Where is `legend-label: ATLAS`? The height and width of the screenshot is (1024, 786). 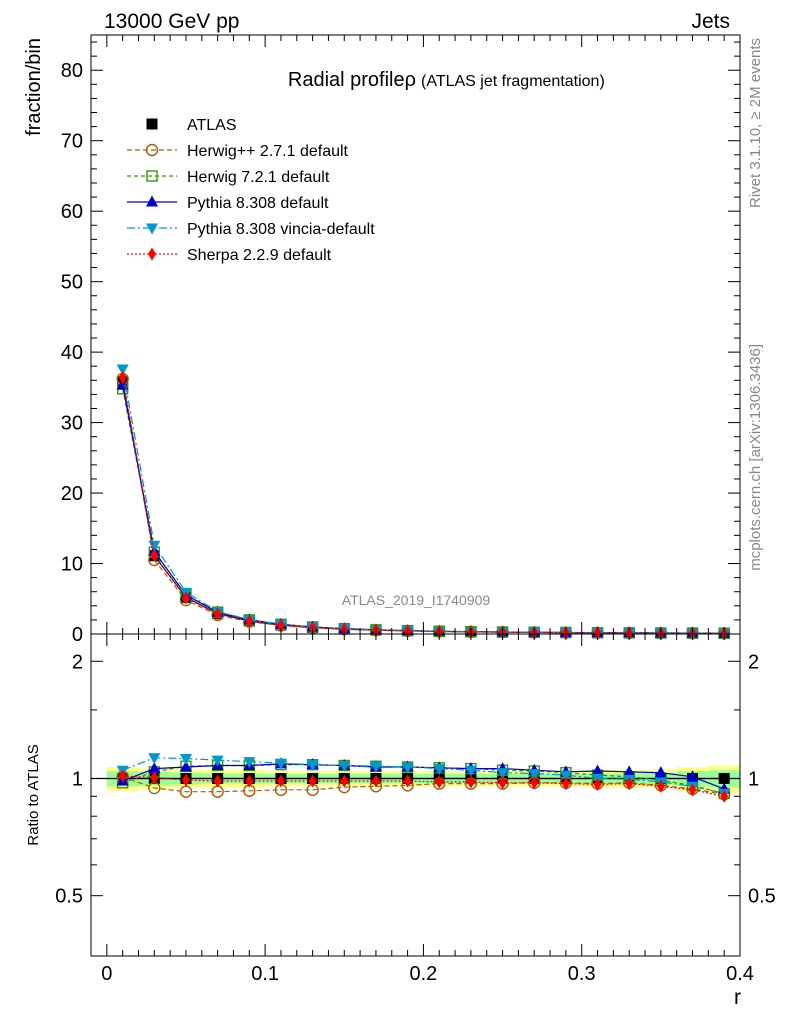 legend-label: ATLAS is located at coordinates (212, 125).